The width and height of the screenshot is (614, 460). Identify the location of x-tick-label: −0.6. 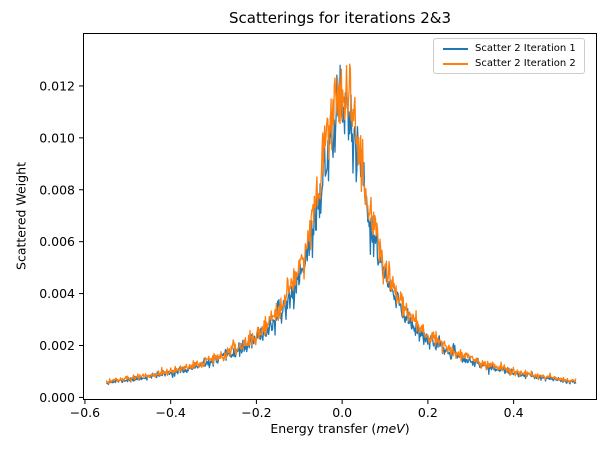
(85, 412).